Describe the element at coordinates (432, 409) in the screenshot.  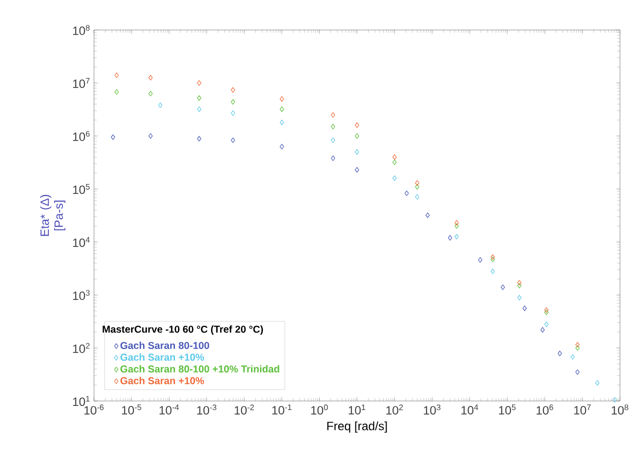
I see `x-tick-label: 10$^{3}$` at that location.